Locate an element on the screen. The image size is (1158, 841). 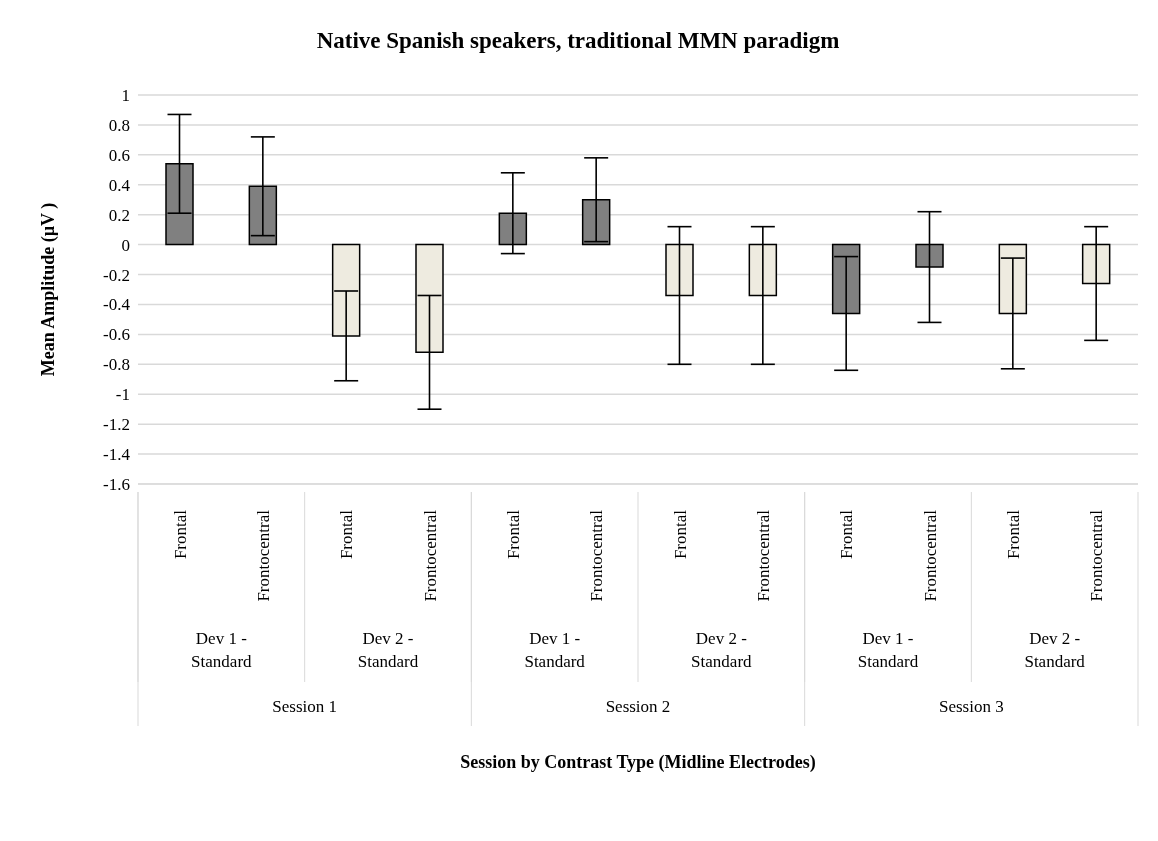
text: Session by Contrast Type (Midline Electrodes) is located at coordinates (638, 762).